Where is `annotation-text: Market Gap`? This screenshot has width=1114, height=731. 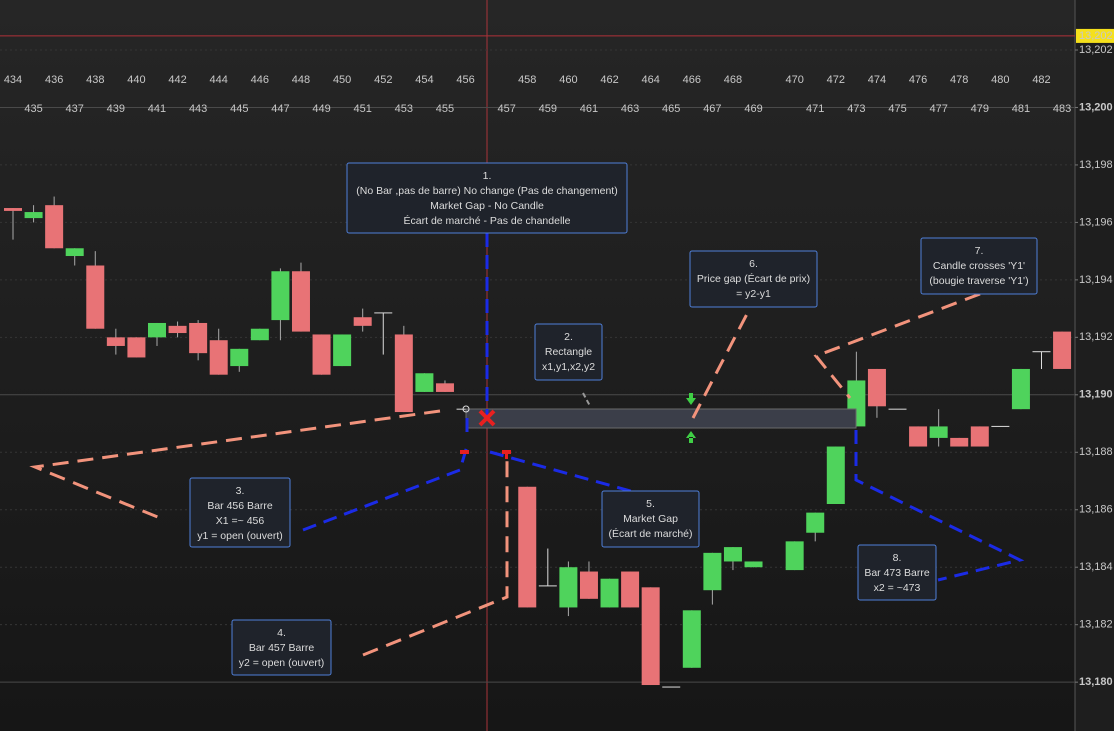
annotation-text: Market Gap is located at coordinates (650, 519).